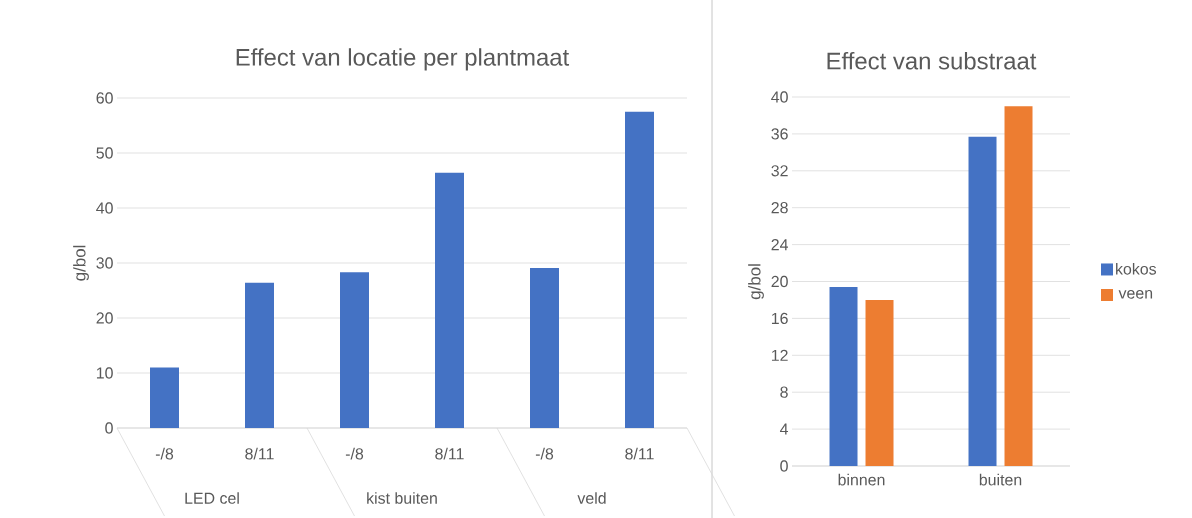 Image resolution: width=1192 pixels, height=518 pixels. I want to click on y-tick-label: 24, so click(780, 245).